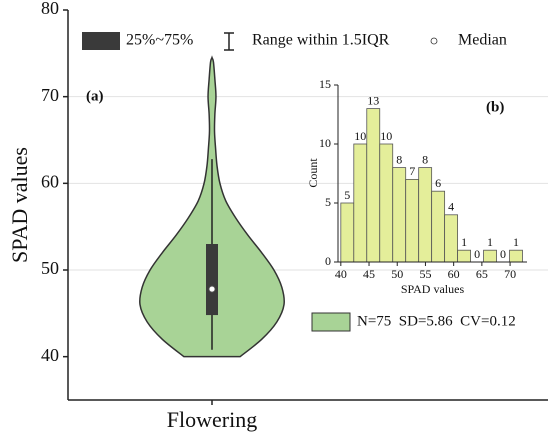 The height and width of the screenshot is (440, 550). Describe the element at coordinates (212, 419) in the screenshot. I see `x-tick-label: Flowering` at that location.